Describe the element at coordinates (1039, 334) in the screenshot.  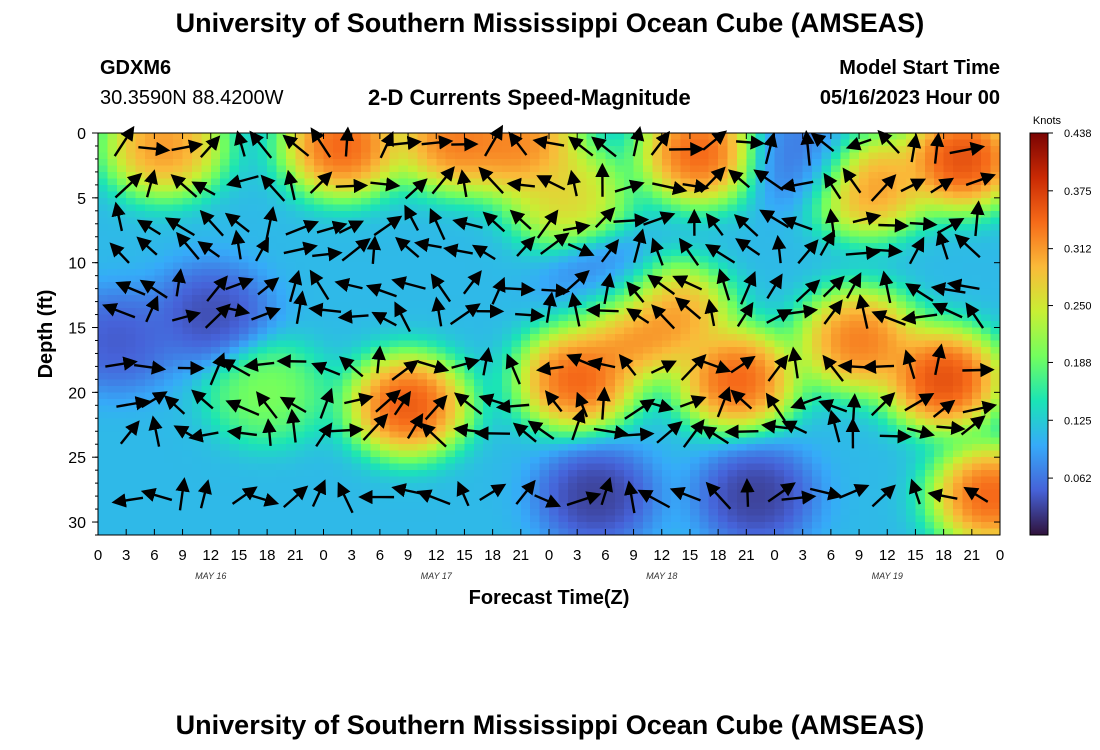
I see `colorbar` at that location.